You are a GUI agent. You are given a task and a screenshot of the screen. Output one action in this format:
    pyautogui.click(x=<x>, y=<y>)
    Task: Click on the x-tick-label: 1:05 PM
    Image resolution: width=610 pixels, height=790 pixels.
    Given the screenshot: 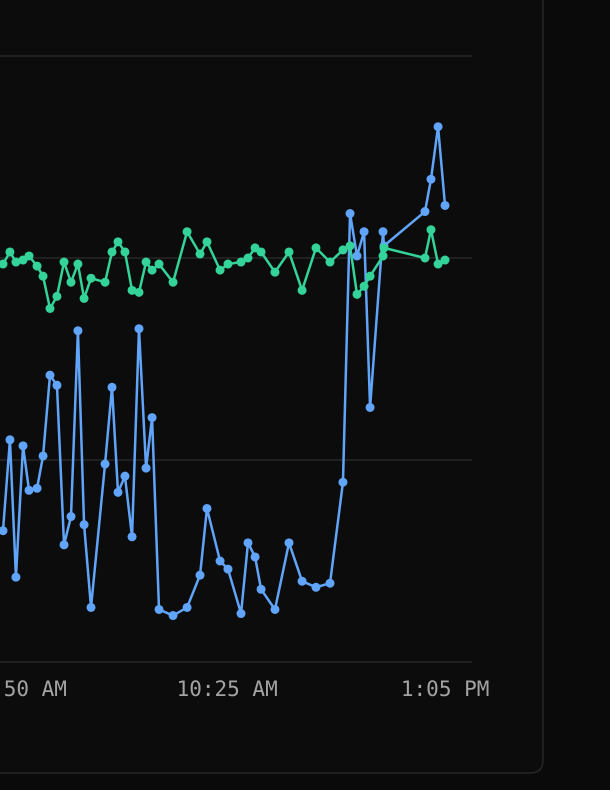 What is the action you would take?
    pyautogui.click(x=445, y=689)
    